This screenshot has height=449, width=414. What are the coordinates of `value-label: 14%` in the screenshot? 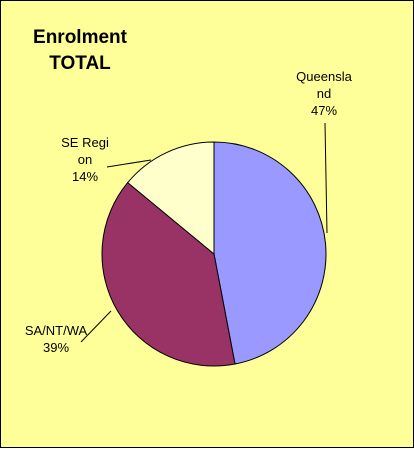 It's located at (85, 176).